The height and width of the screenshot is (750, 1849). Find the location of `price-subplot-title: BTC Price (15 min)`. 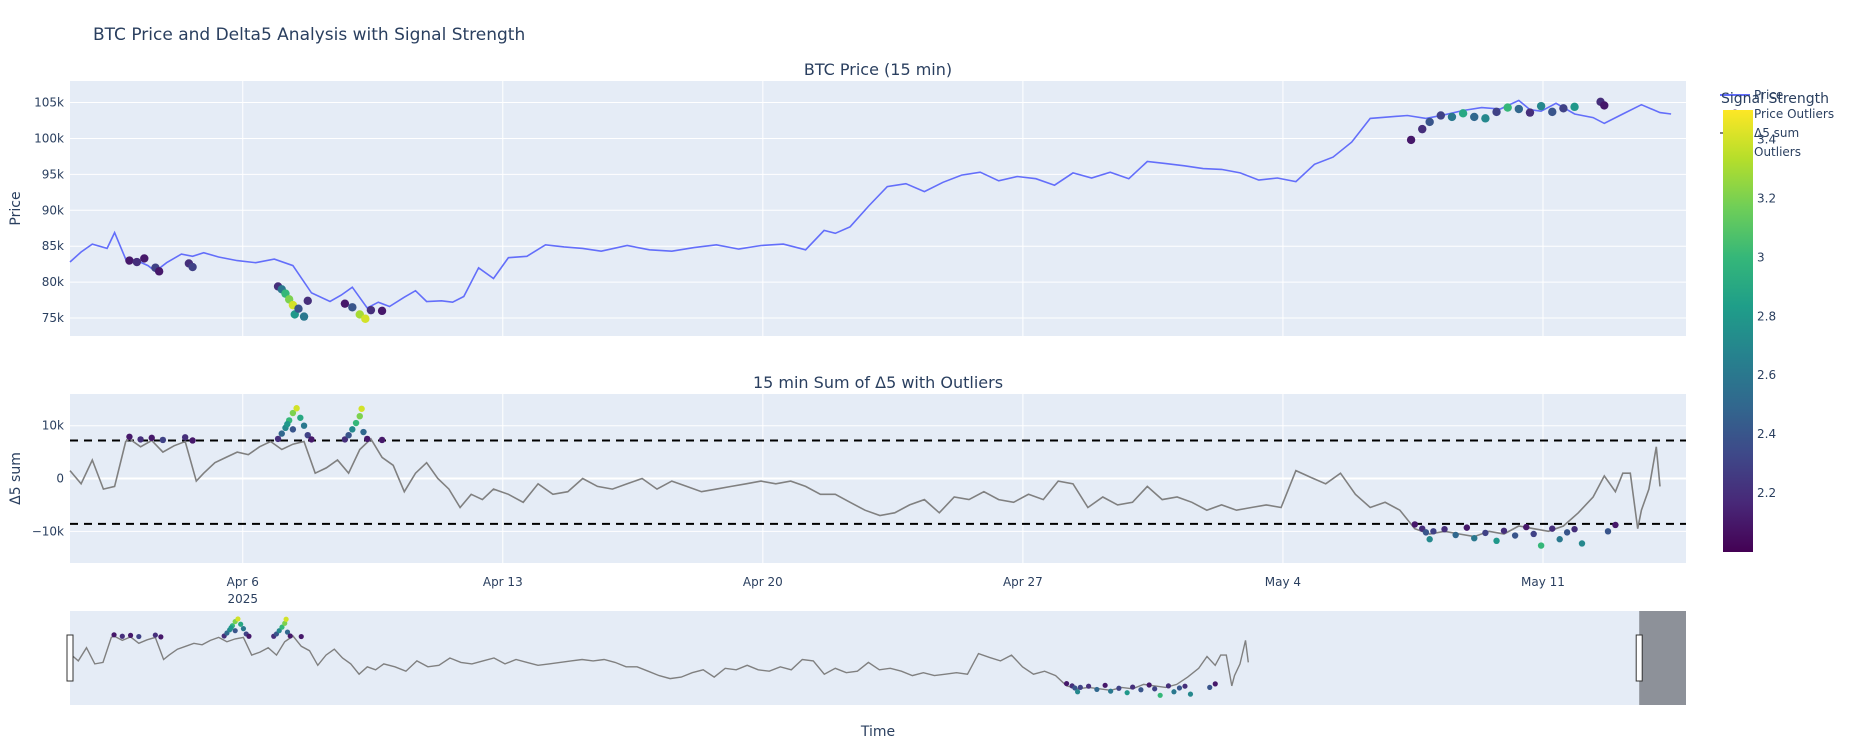

price-subplot-title: BTC Price (15 min) is located at coordinates (878, 69).